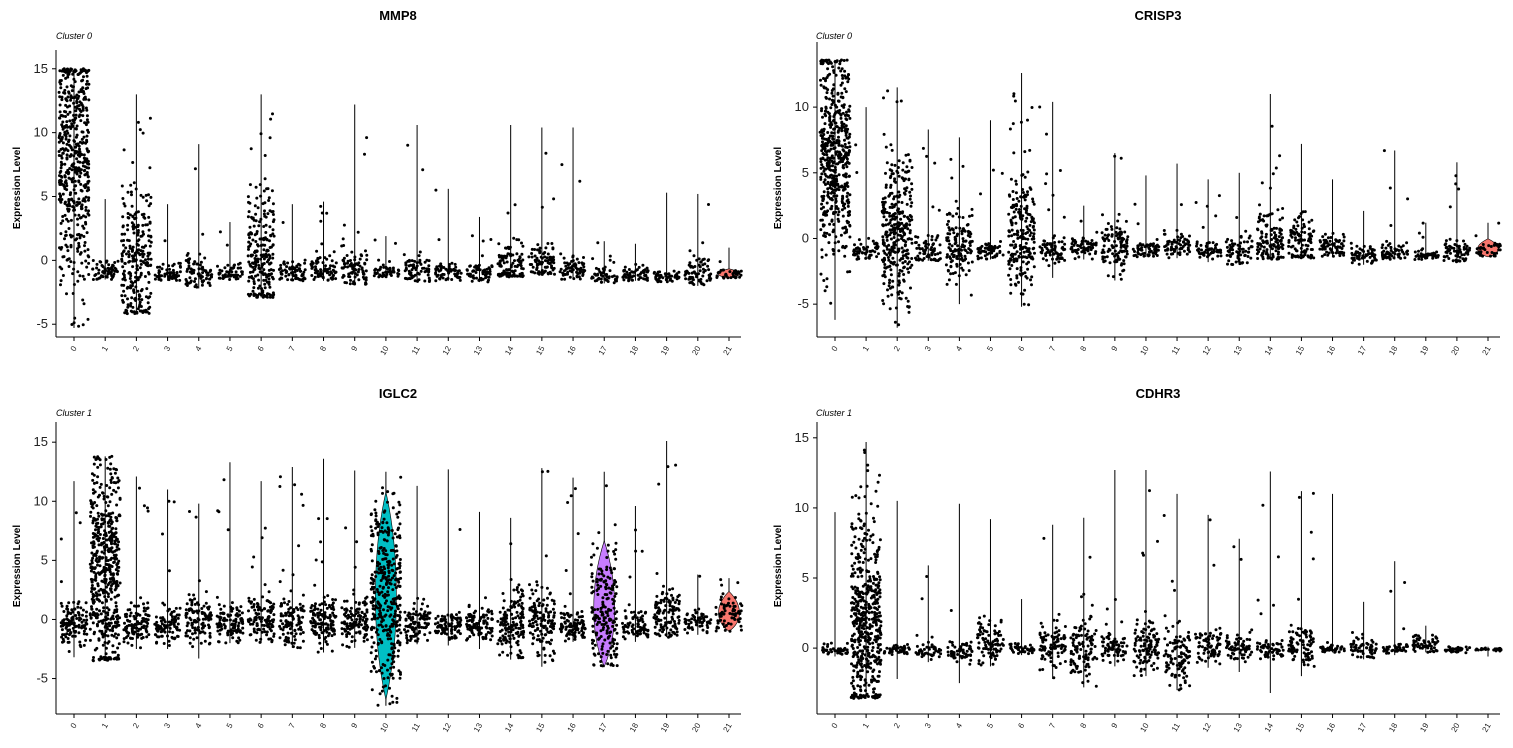  I want to click on y-axis-label: Expression Level, so click(17, 188).